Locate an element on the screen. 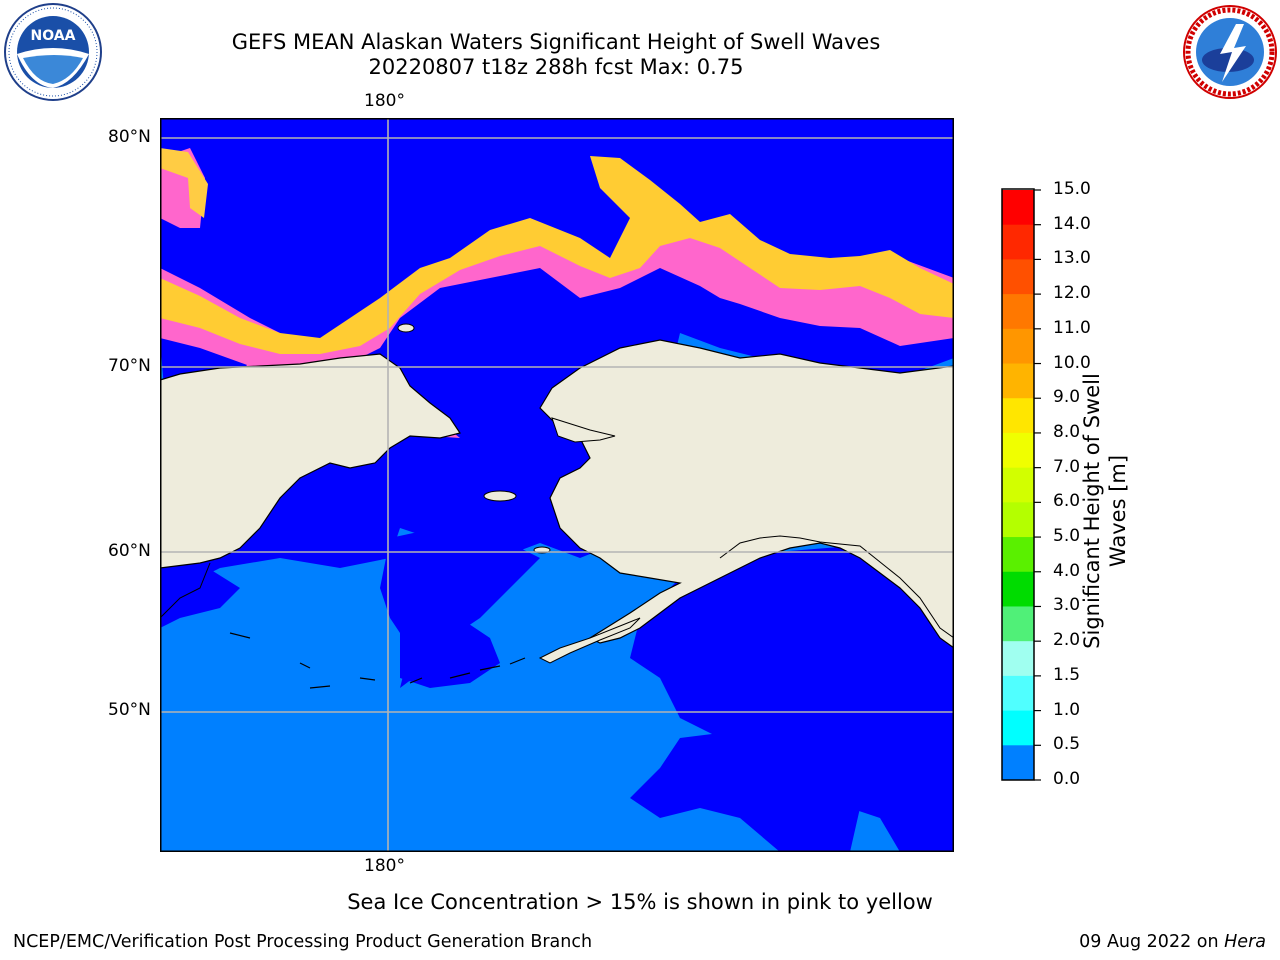 The width and height of the screenshot is (1280, 960). colorbar-tick-label: 3.0 is located at coordinates (1067, 605).